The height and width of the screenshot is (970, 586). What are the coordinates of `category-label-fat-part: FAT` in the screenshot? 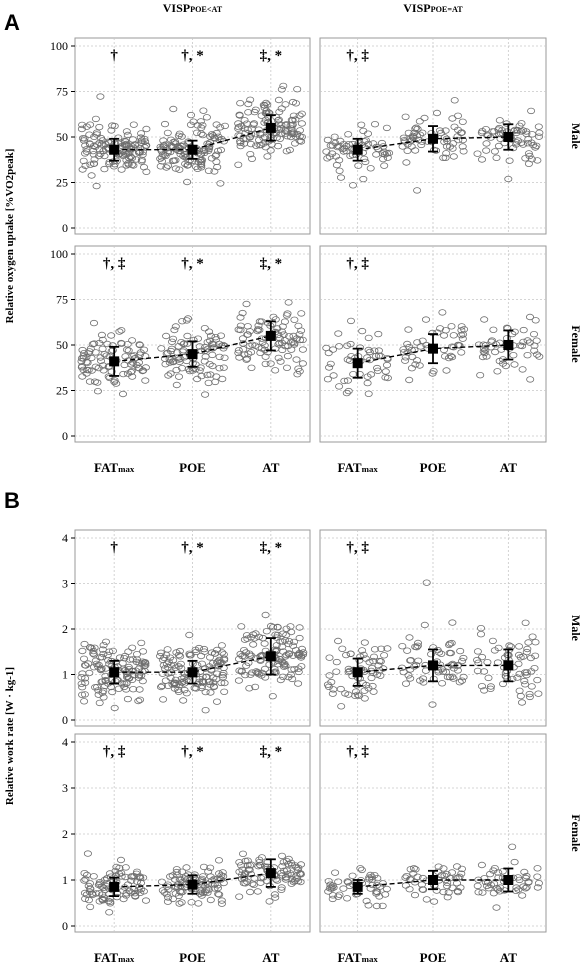 It's located at (106, 467).